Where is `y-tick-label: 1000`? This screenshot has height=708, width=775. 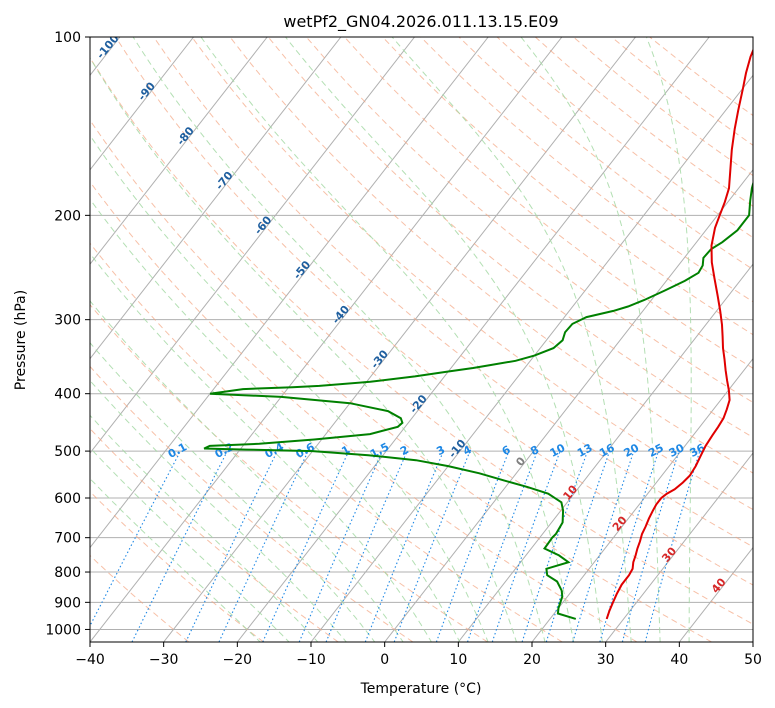 y-tick-label: 1000 is located at coordinates (63, 630).